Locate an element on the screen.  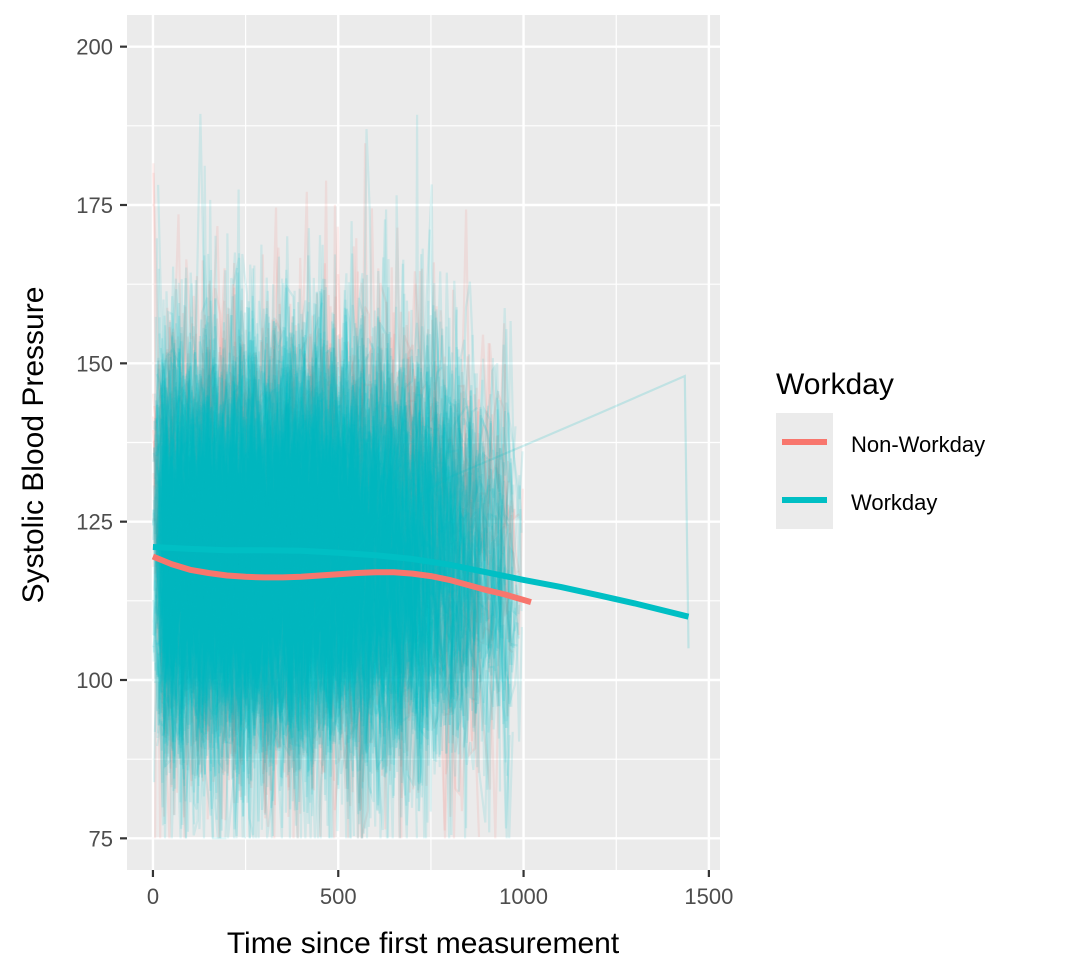
legend-title: Workday is located at coordinates (835, 384).